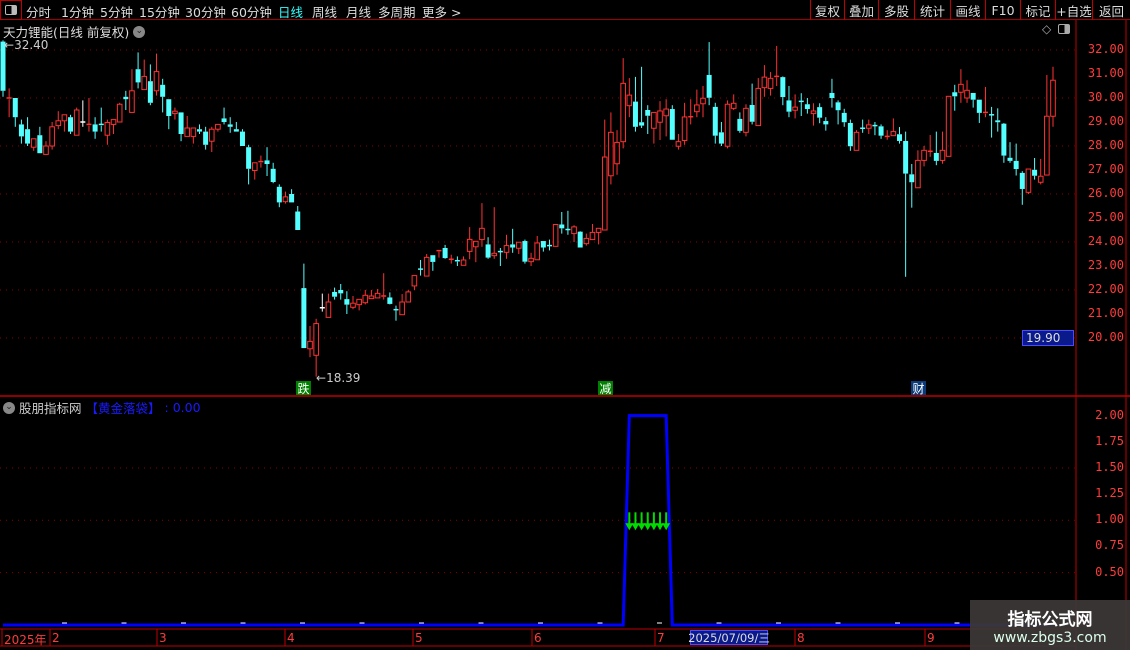 This screenshot has height=650, width=1130. Describe the element at coordinates (1109, 545) in the screenshot. I see `indicator-tick: 0.75` at that location.